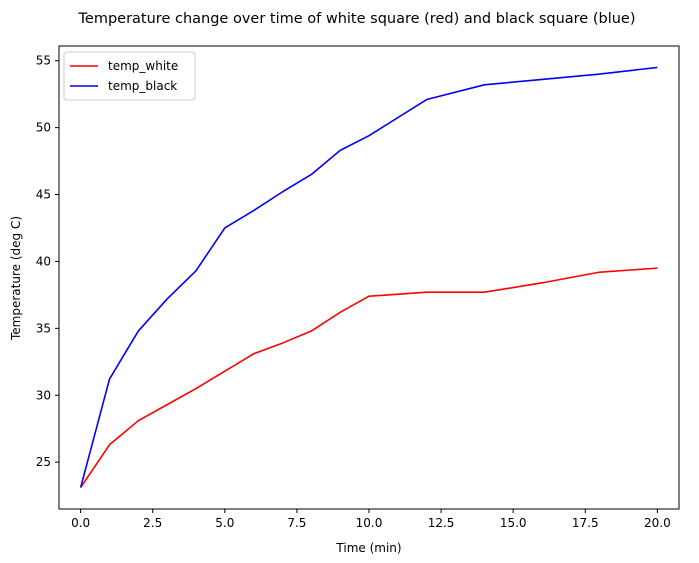  I want to click on x-axis-label: Time (min), so click(368, 548).